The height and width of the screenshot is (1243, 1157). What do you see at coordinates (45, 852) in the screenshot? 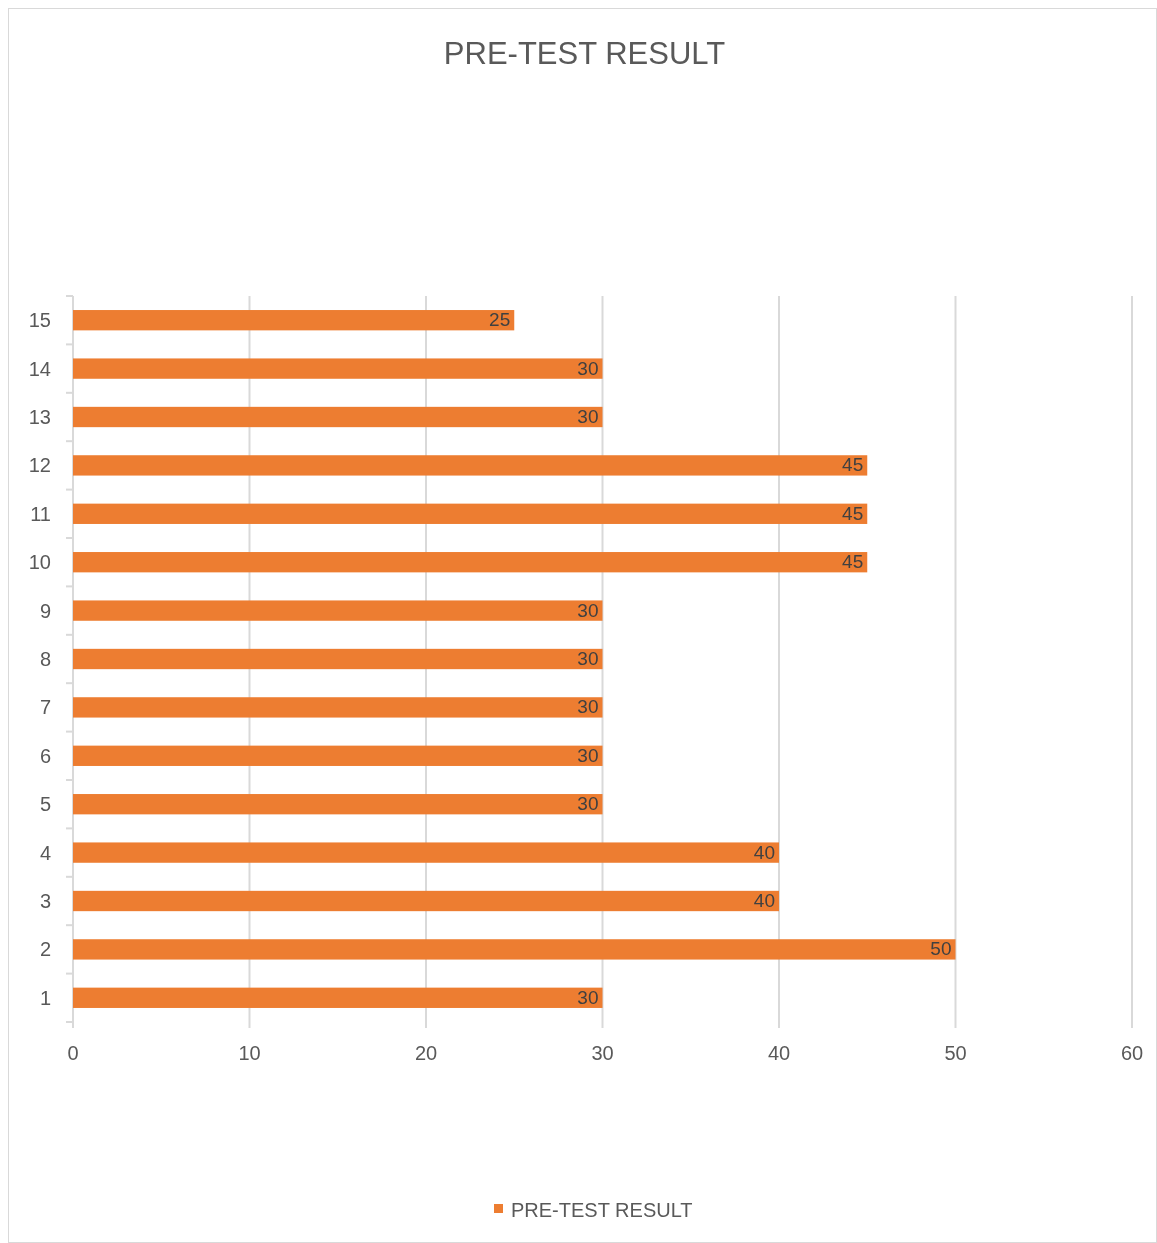
I see `y-tick-label: 4` at bounding box center [45, 852].